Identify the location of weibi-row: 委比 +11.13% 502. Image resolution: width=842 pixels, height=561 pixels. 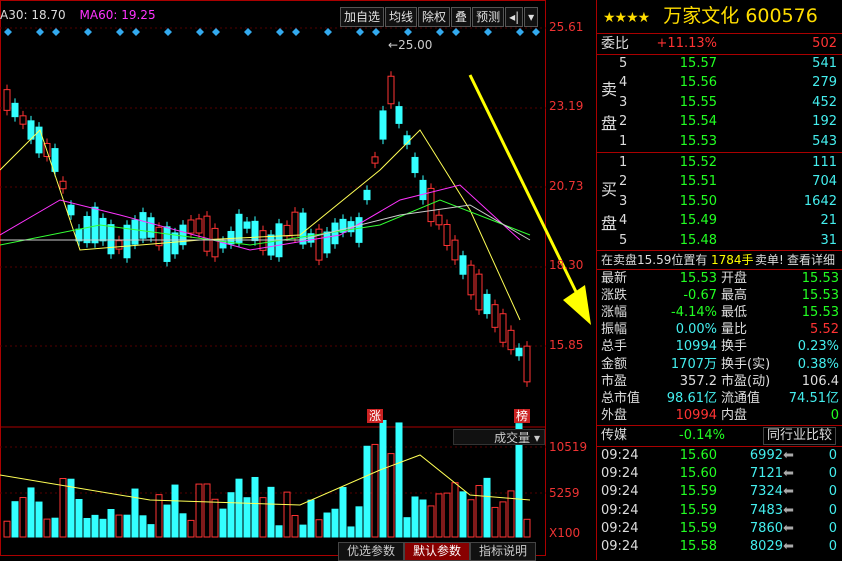
(719, 44).